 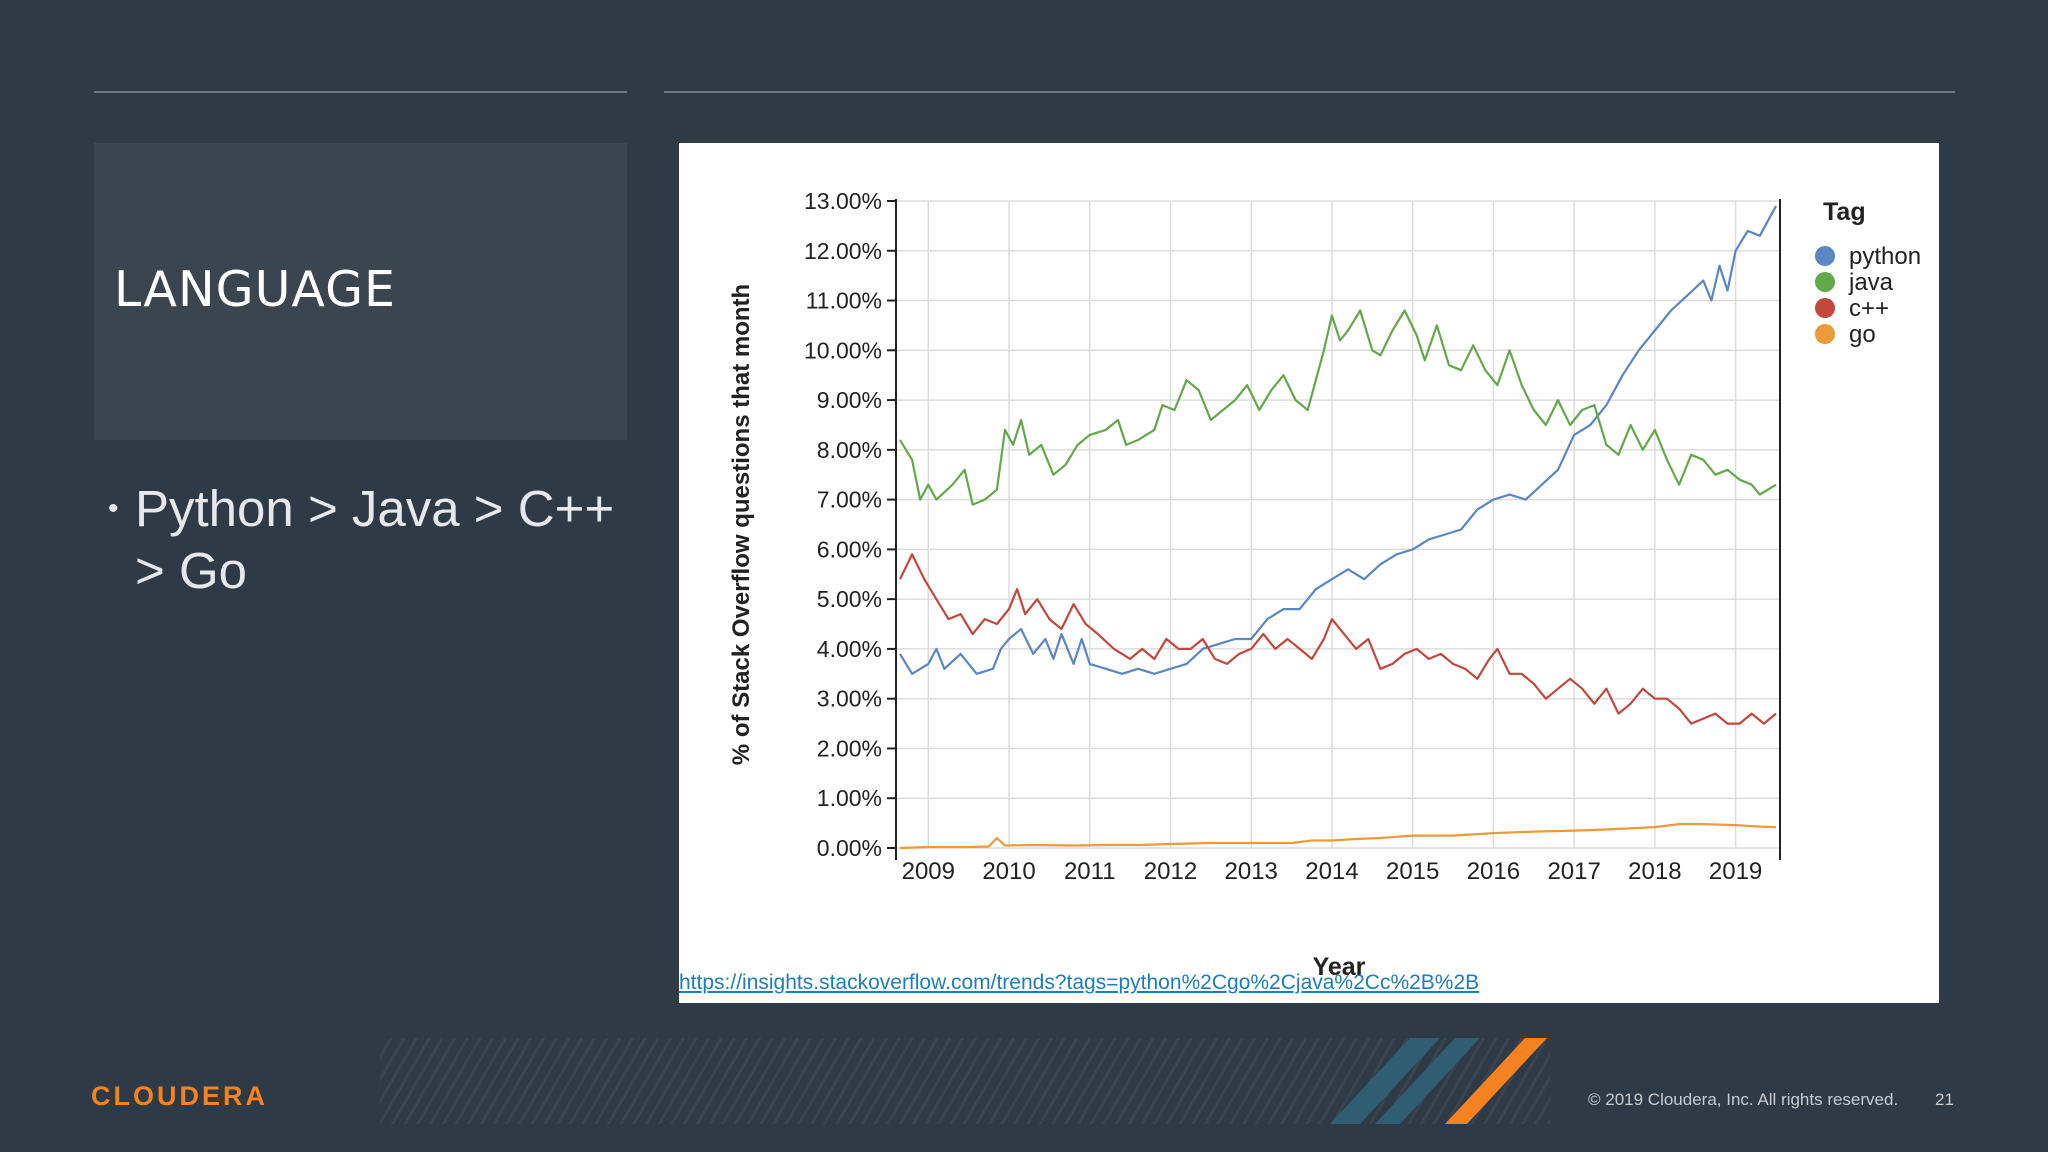 What do you see at coordinates (1573, 871) in the screenshot?
I see `x-tick-label: 2017` at bounding box center [1573, 871].